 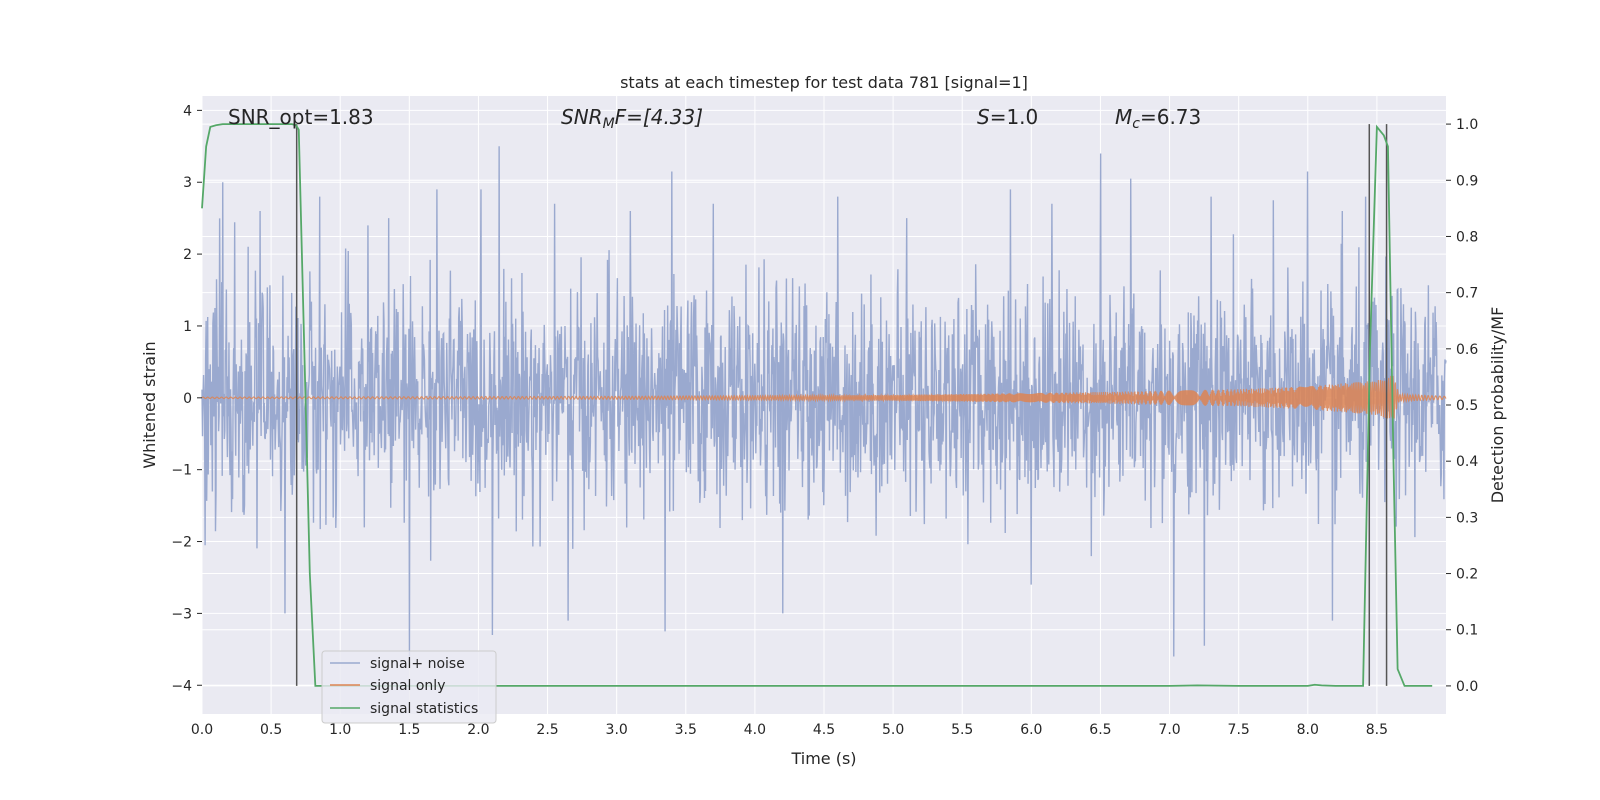 I want to click on legend-label-signal-statistics: signal statistics, so click(x=424, y=709).